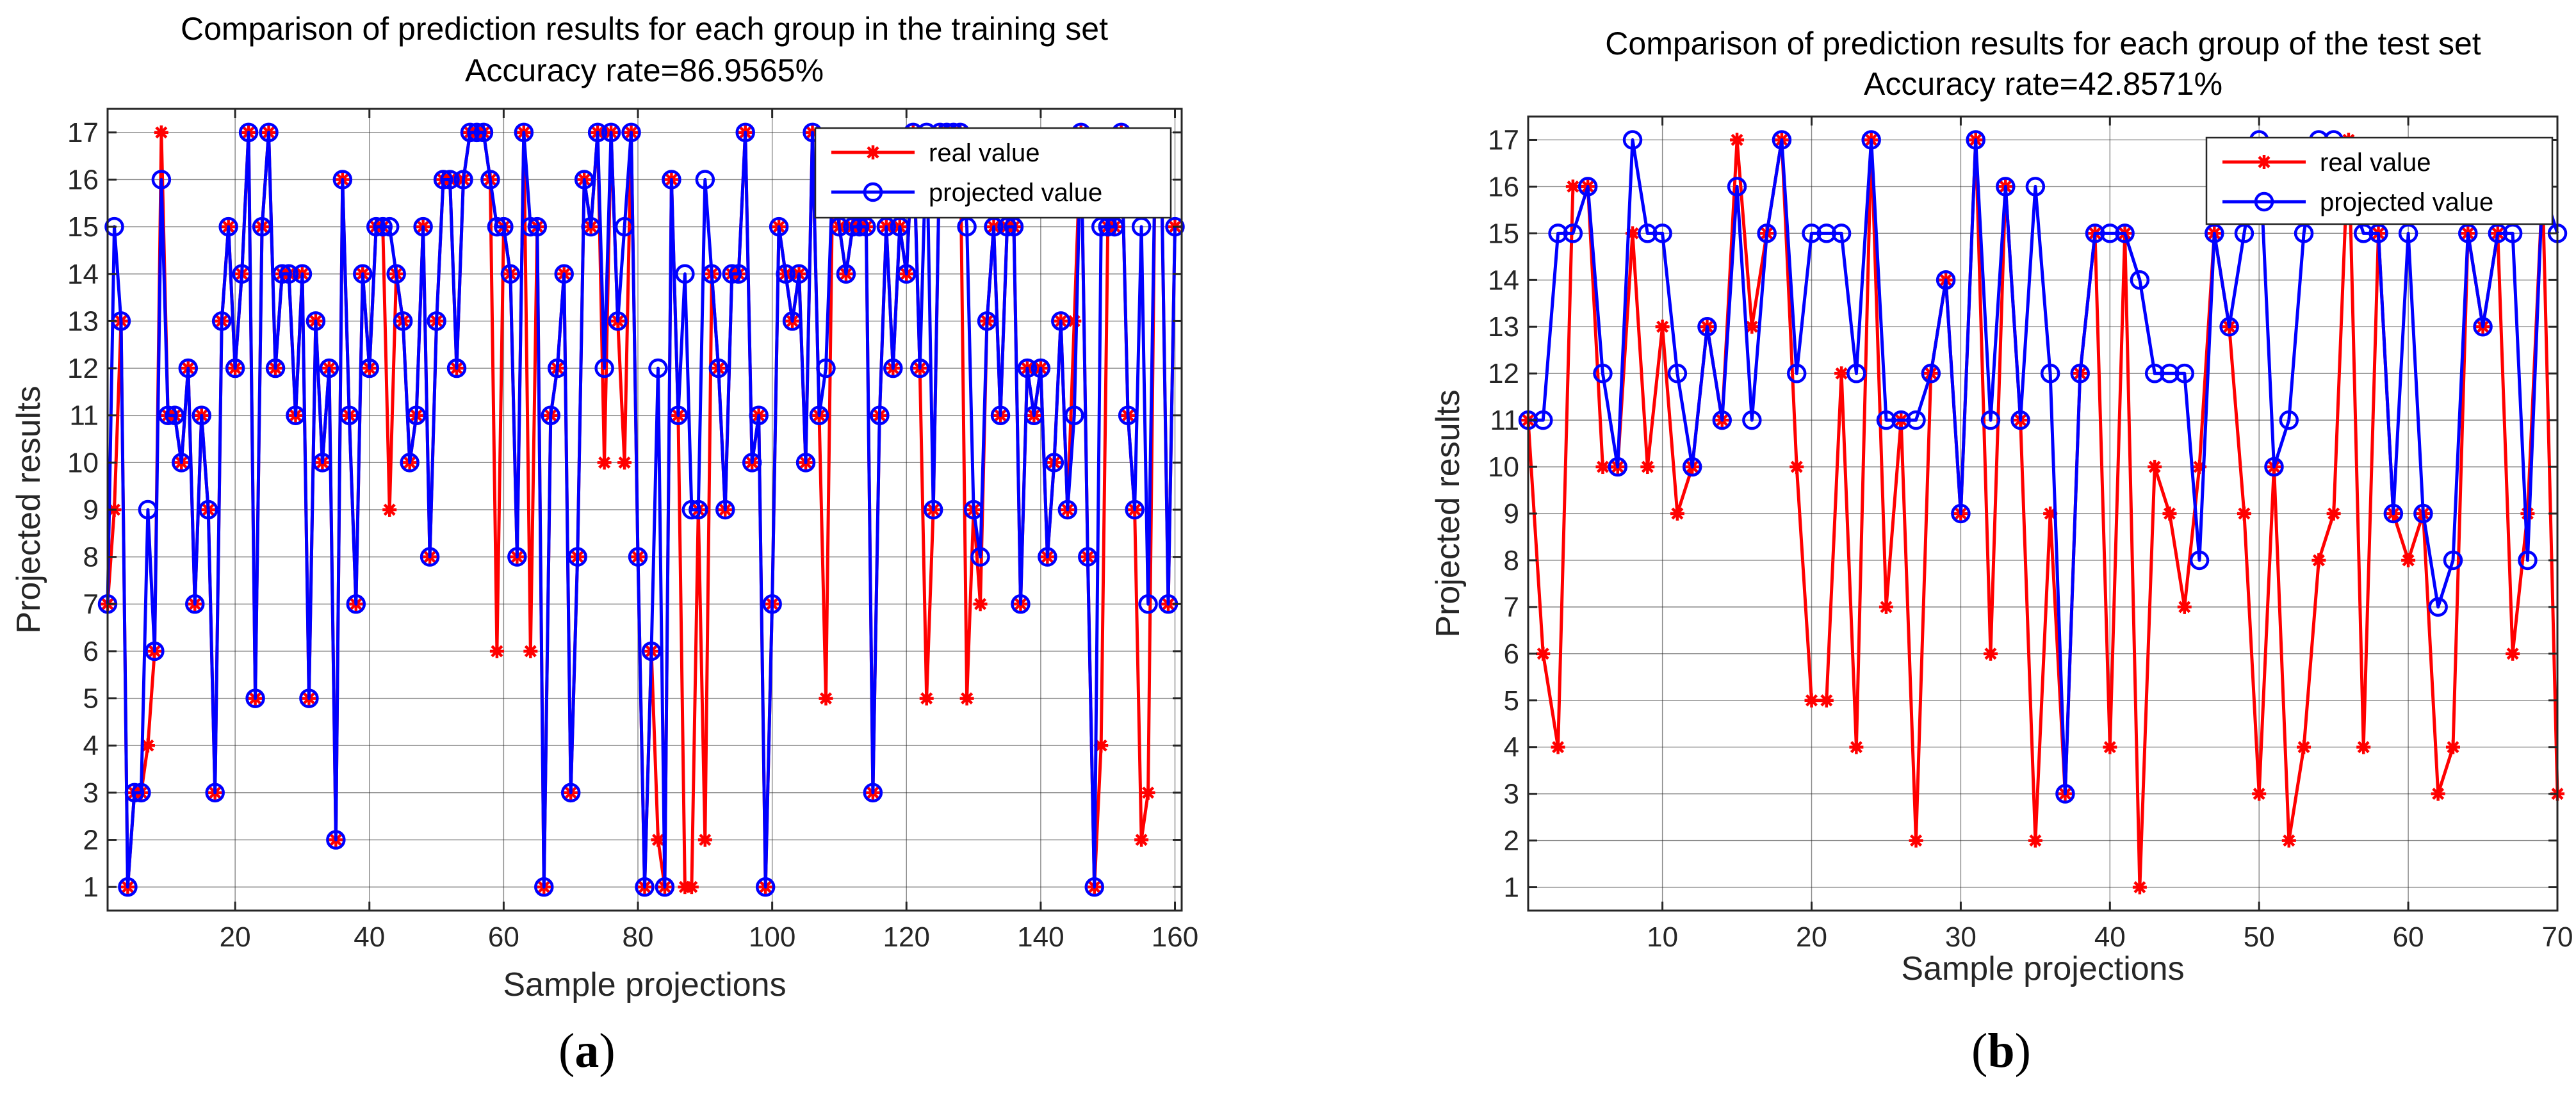 Image resolution: width=2576 pixels, height=1095 pixels. What do you see at coordinates (638, 937) in the screenshot?
I see `x-tick-label: 80` at bounding box center [638, 937].